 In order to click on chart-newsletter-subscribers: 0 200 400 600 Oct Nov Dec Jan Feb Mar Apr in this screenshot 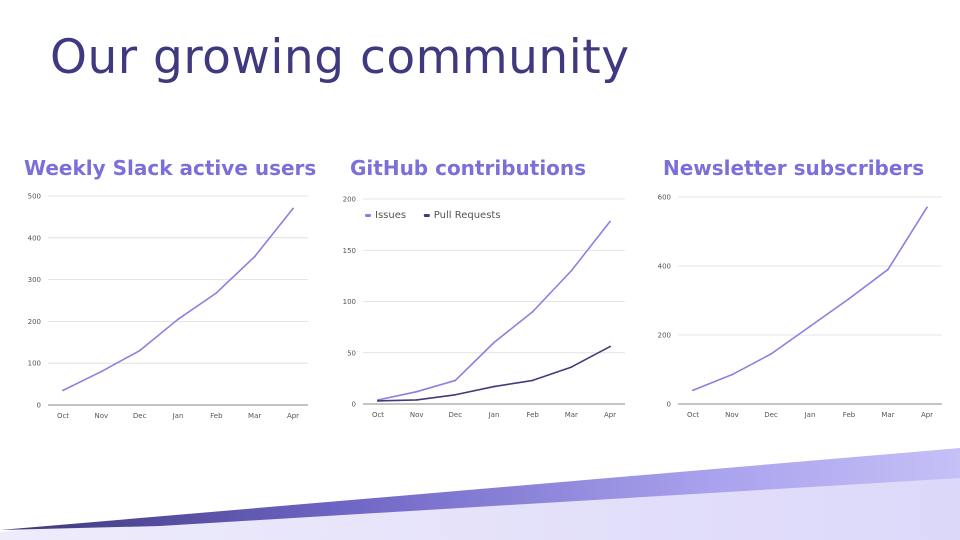, I will do `click(800, 306)`.